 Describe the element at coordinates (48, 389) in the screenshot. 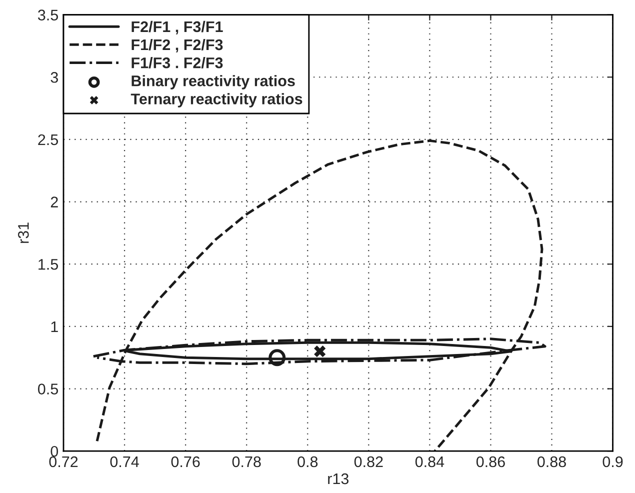

I see `y-tick-label: 0.5` at that location.